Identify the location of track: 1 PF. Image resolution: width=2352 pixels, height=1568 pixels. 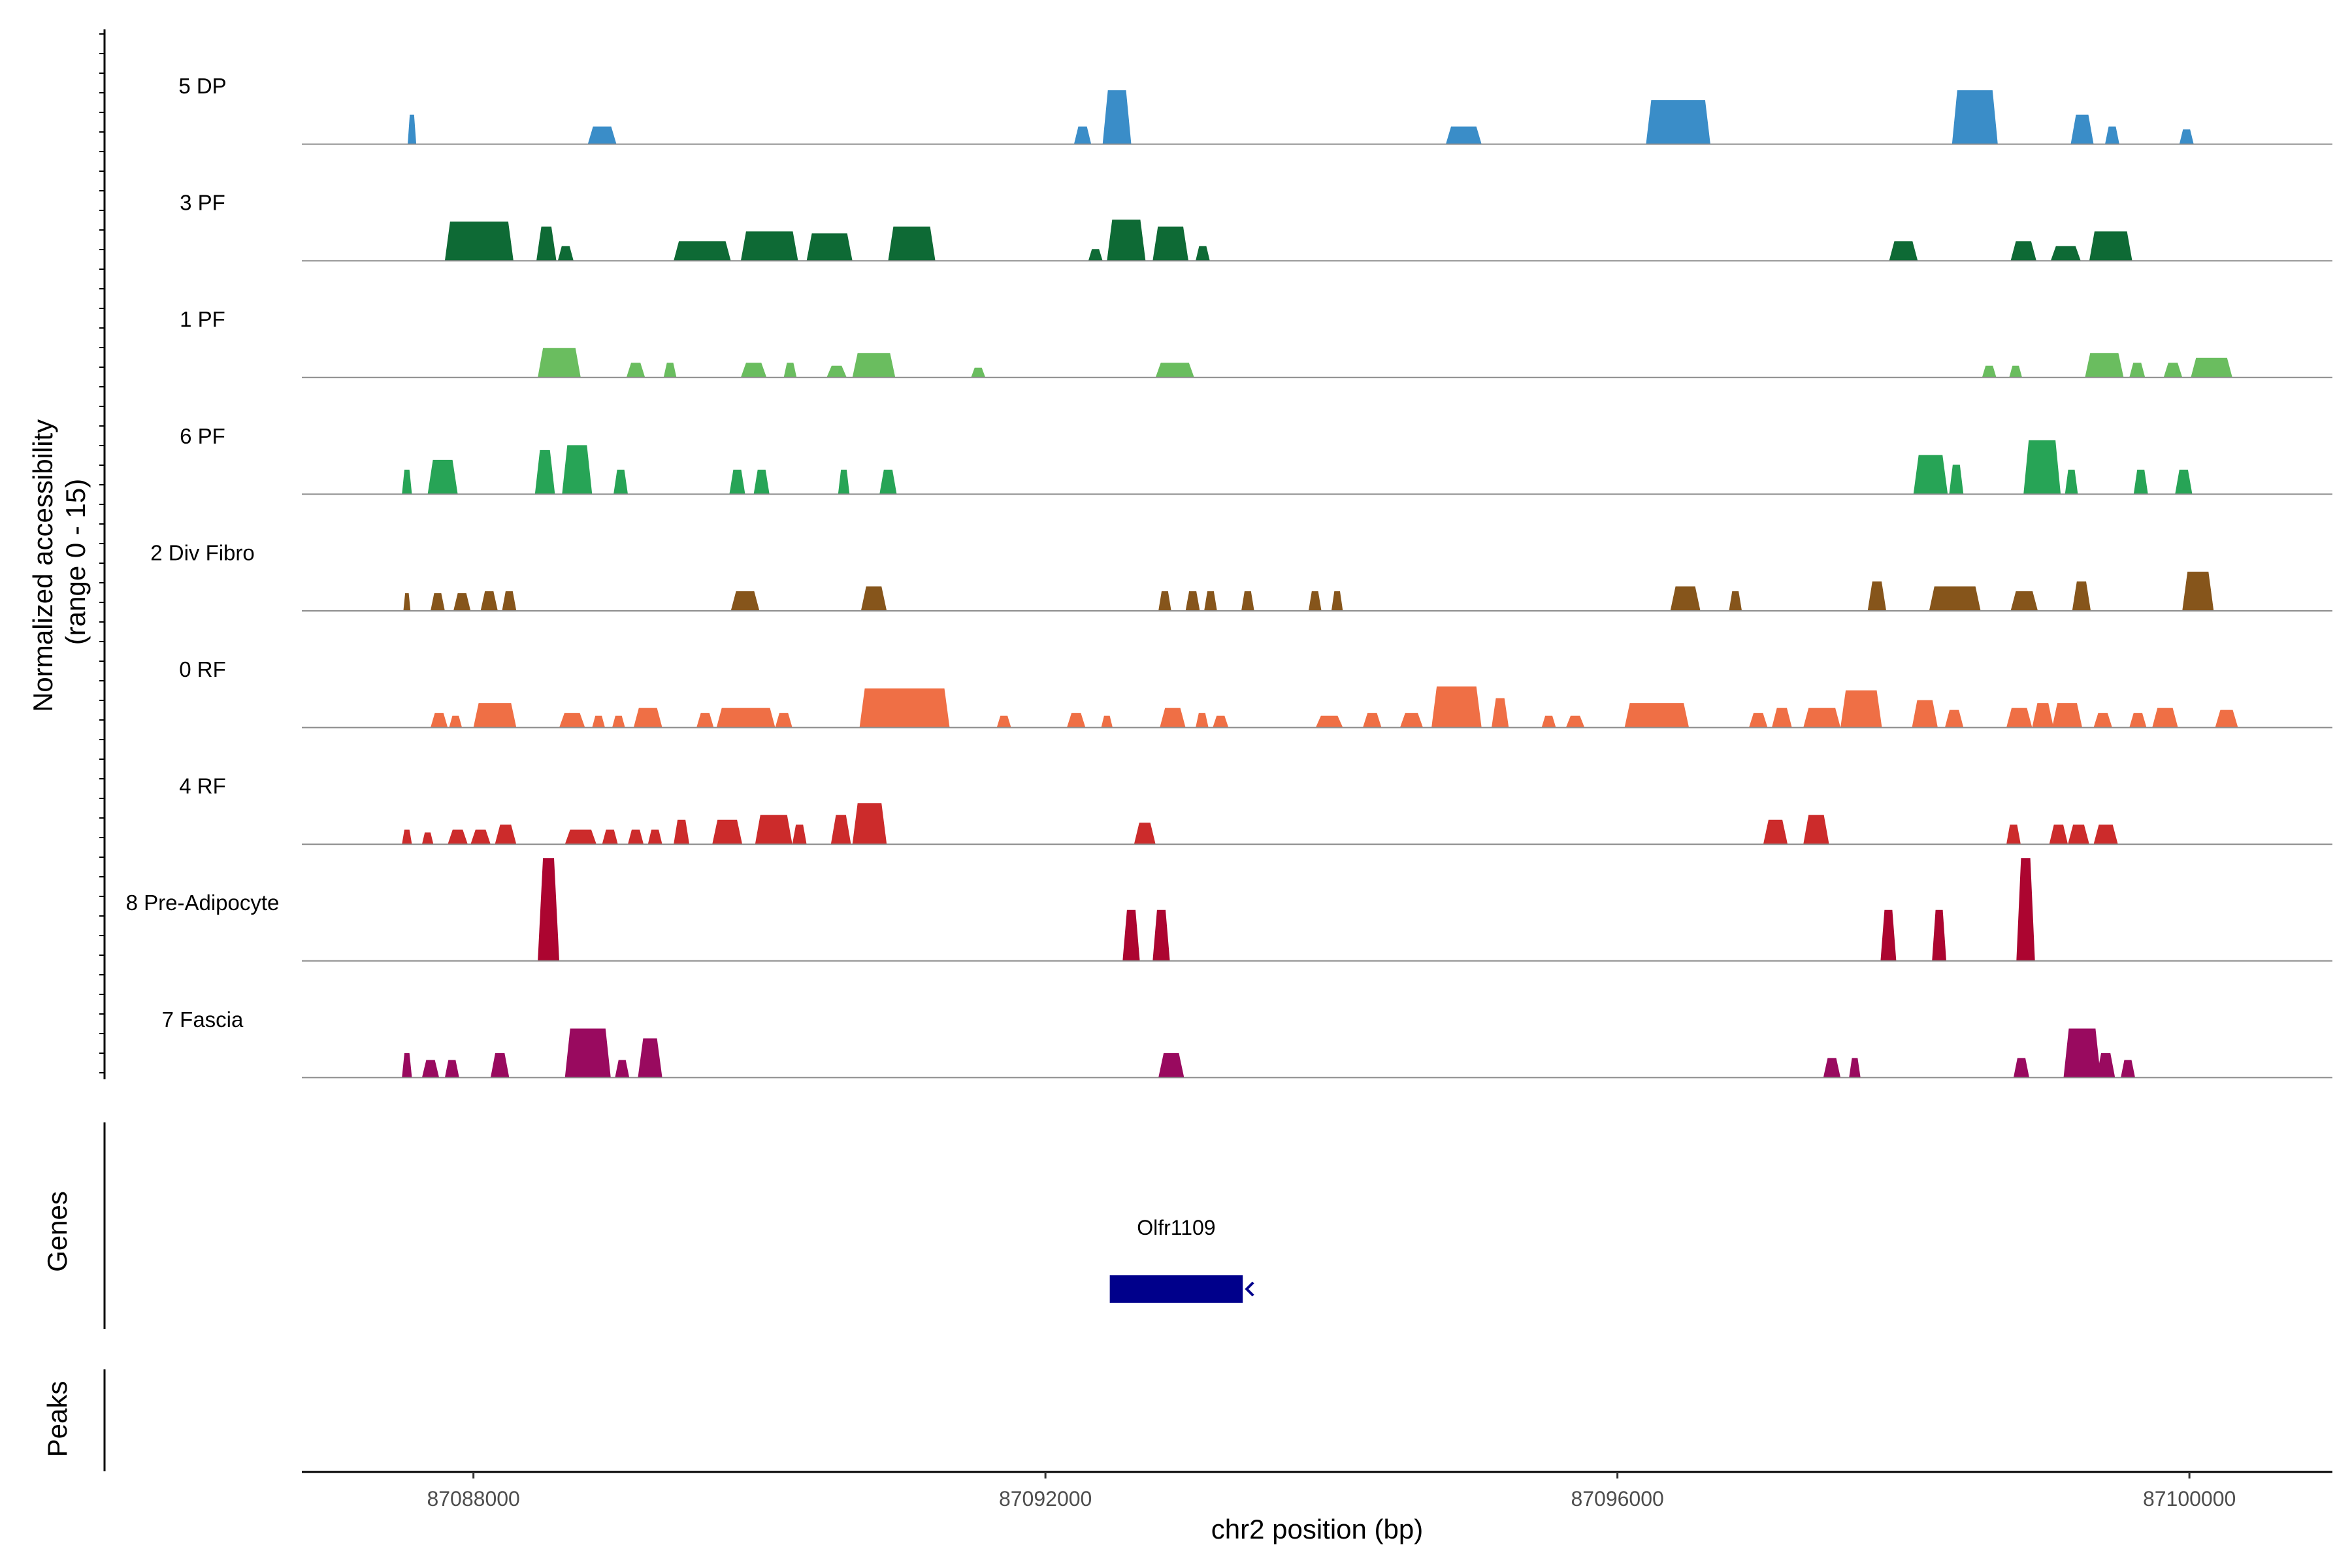
(1256, 342).